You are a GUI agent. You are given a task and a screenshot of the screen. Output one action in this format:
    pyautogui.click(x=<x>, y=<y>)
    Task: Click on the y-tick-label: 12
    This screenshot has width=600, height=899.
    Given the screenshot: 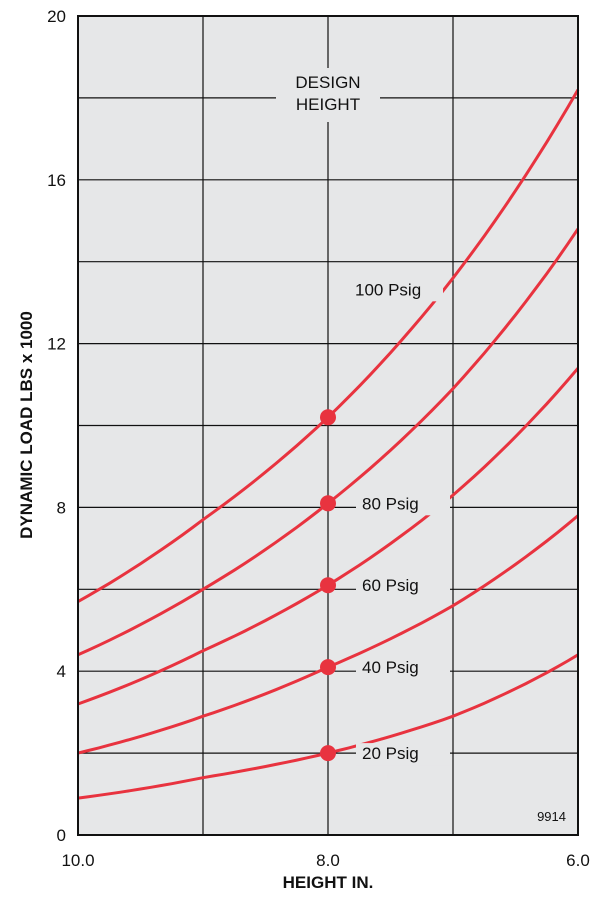 What is the action you would take?
    pyautogui.click(x=56, y=344)
    